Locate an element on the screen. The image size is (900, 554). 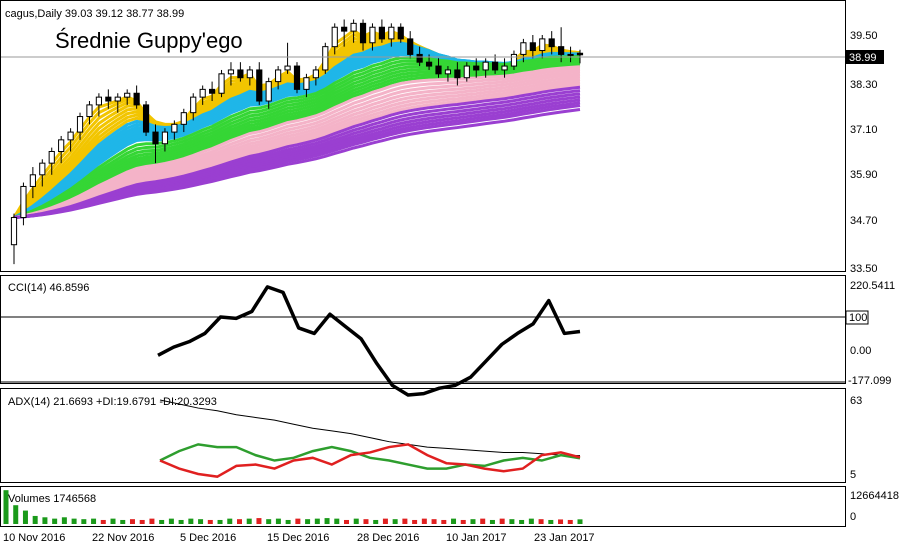
current-price-box is located at coordinates (865, 57).